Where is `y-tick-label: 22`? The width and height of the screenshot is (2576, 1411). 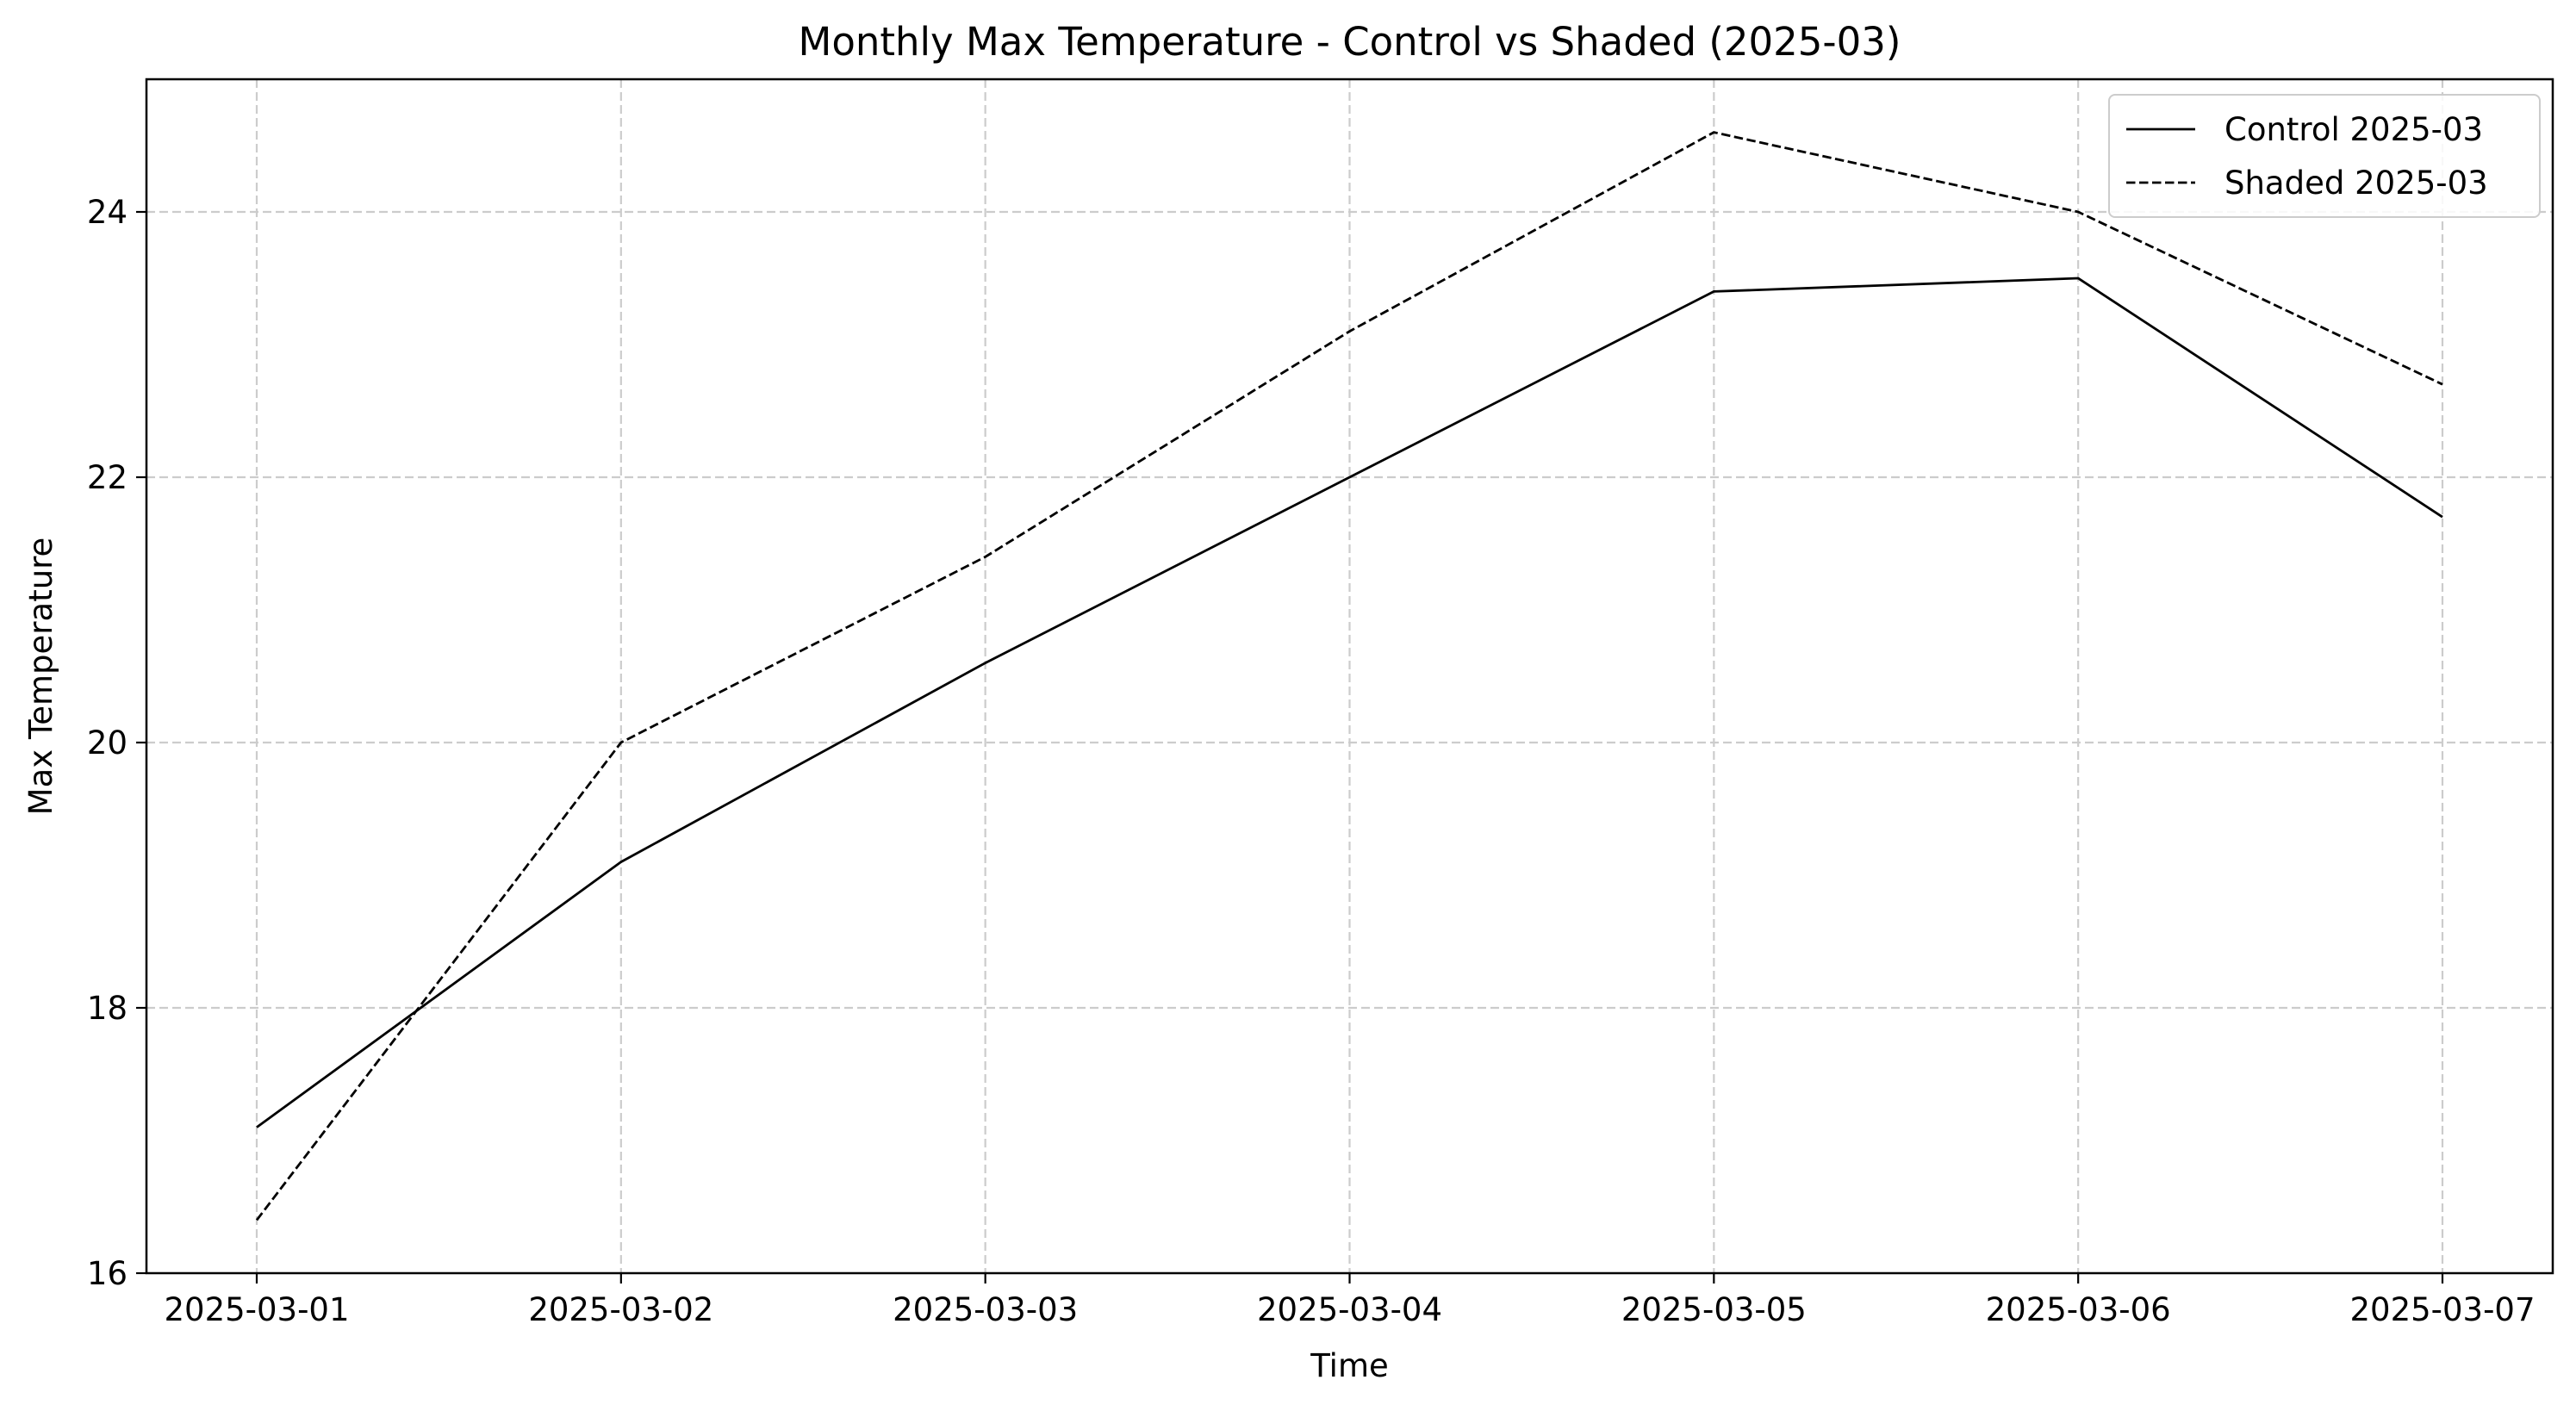 y-tick-label: 22 is located at coordinates (108, 477).